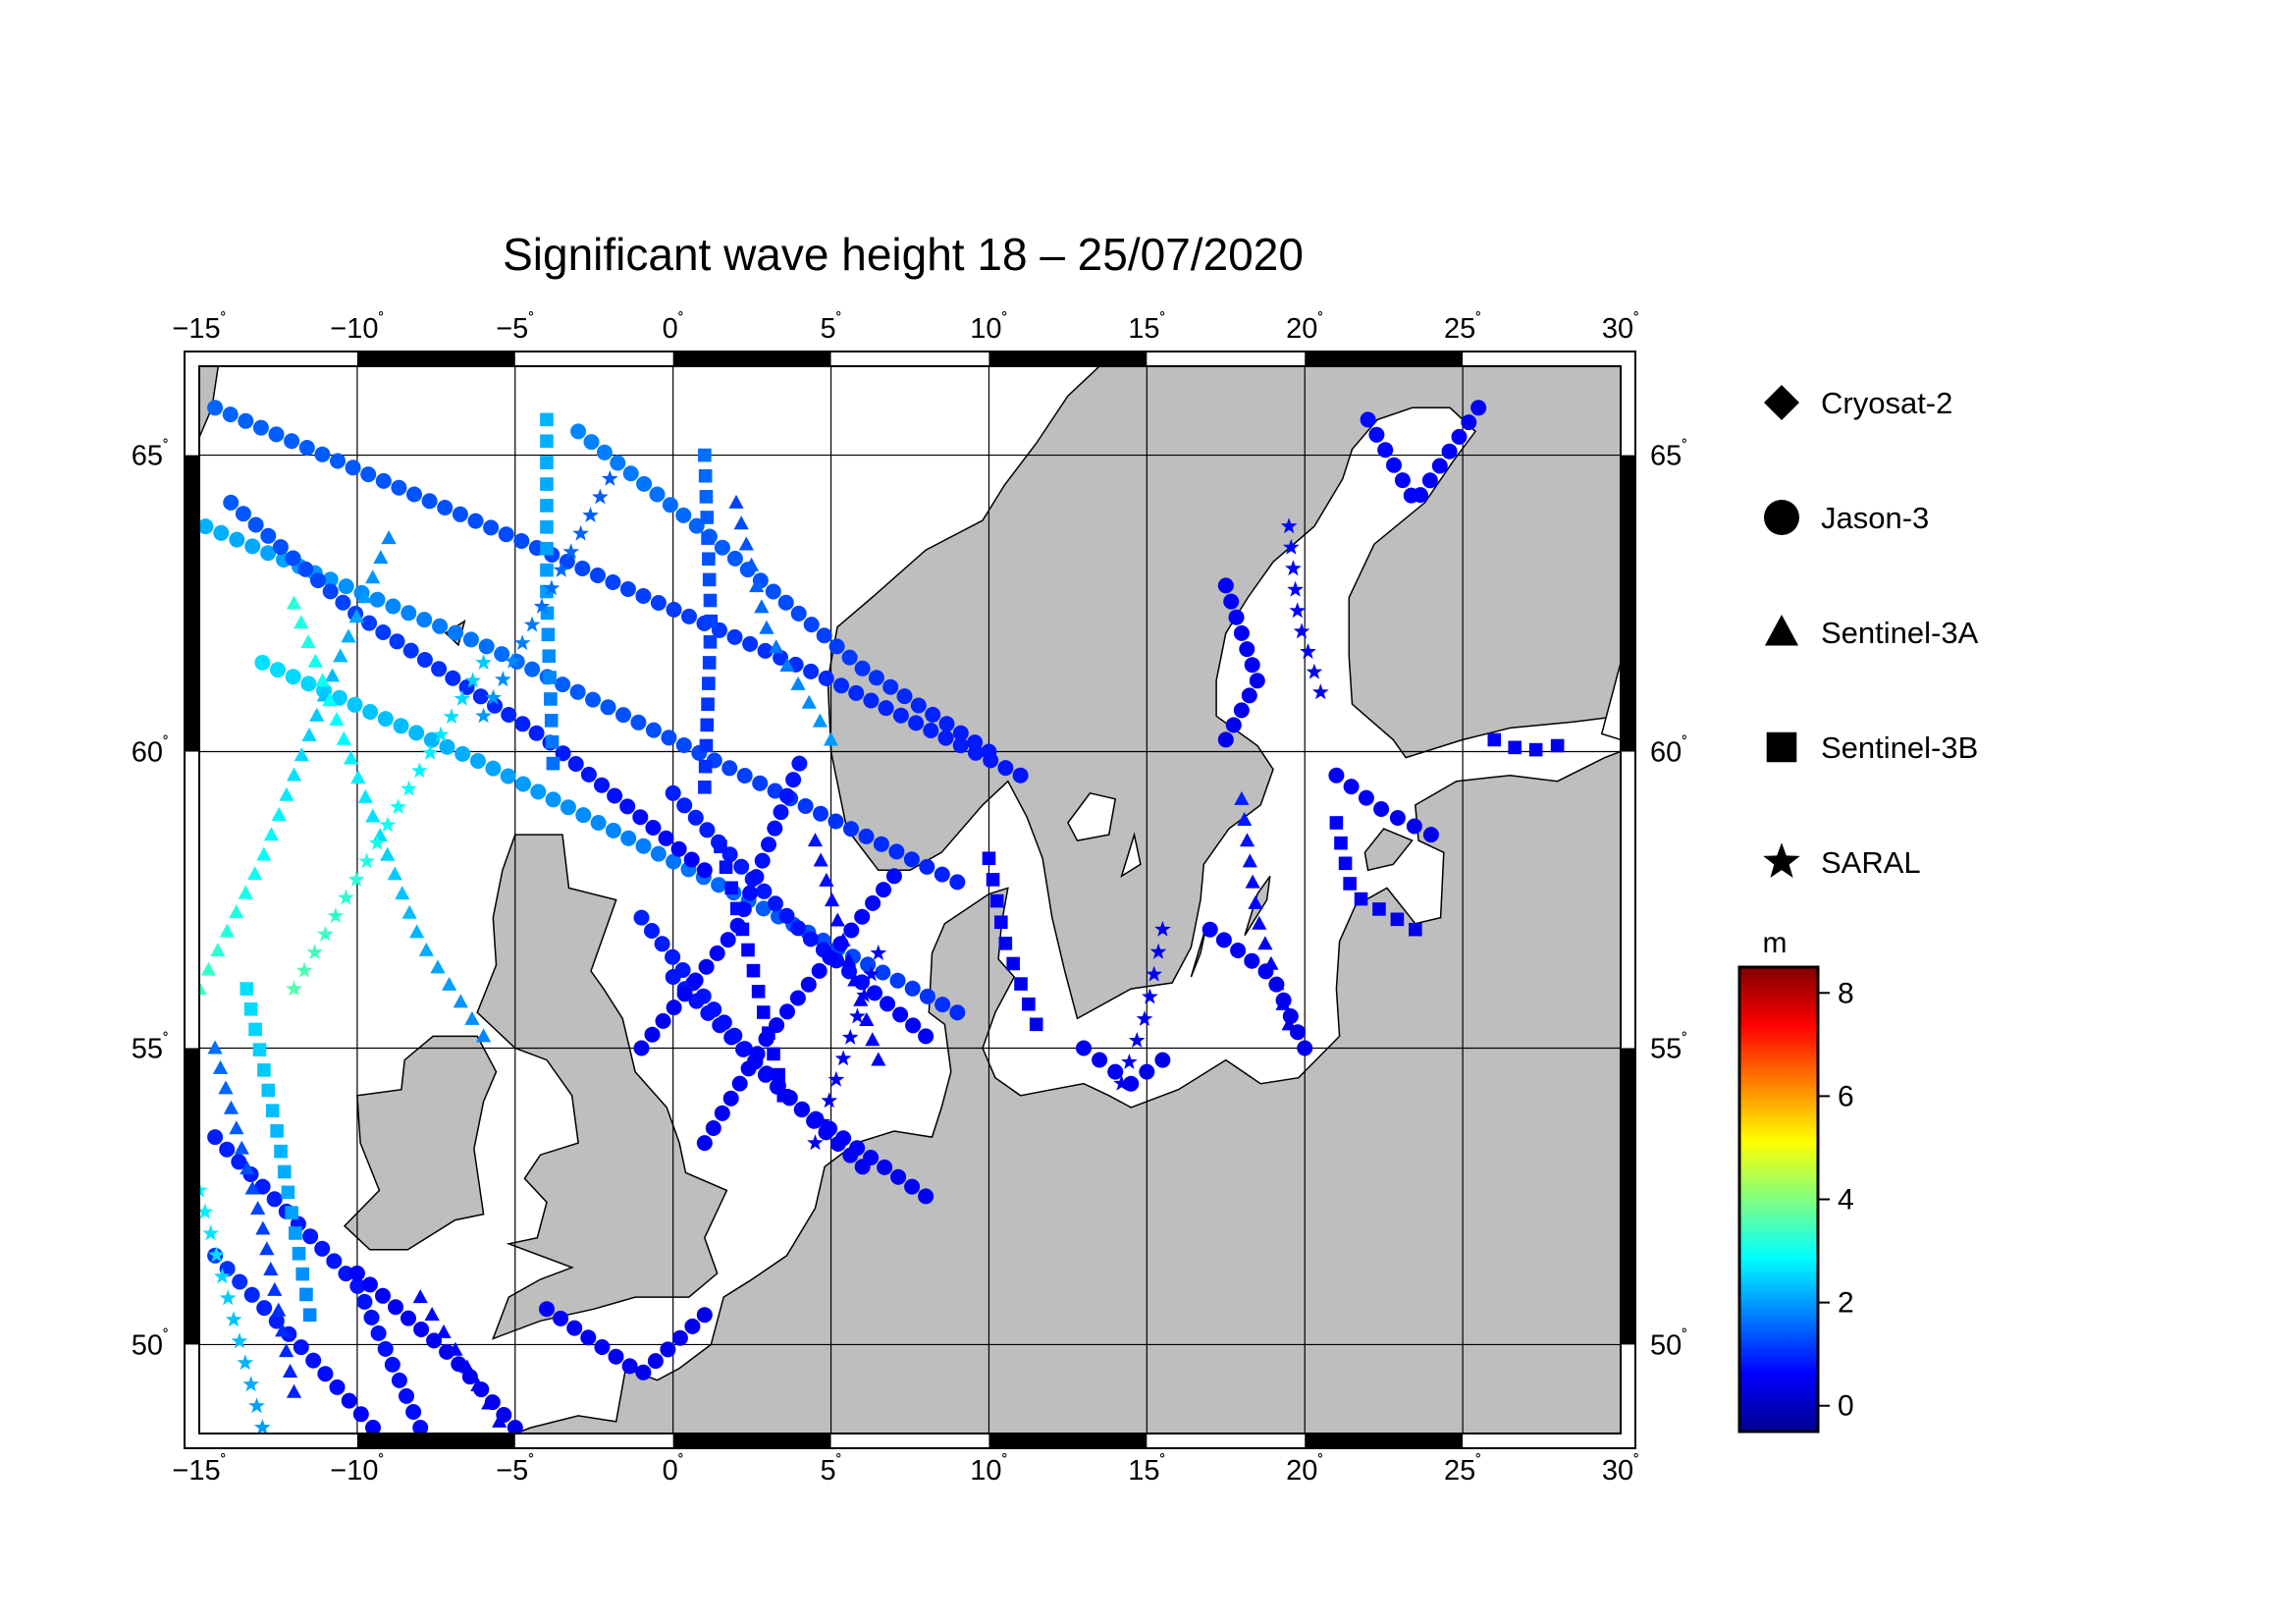  What do you see at coordinates (1900, 633) in the screenshot?
I see `legend-label: Sentinel-3A` at bounding box center [1900, 633].